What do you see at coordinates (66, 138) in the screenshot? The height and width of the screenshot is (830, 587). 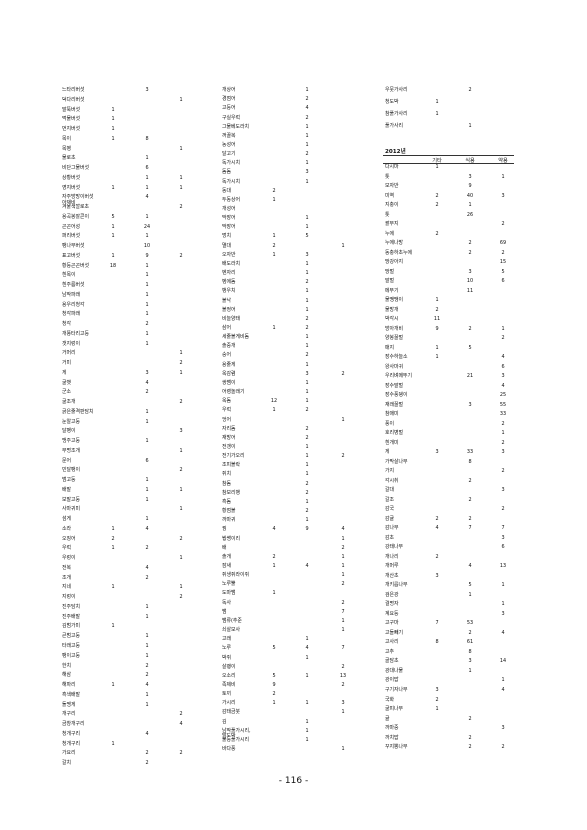 I see `word-label: 목이` at bounding box center [66, 138].